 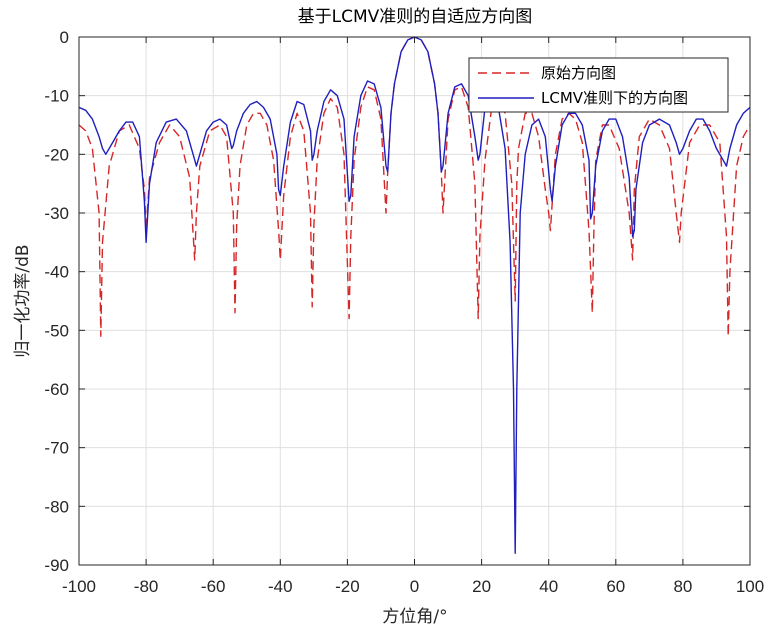 What do you see at coordinates (56, 389) in the screenshot?
I see `y-tick-label: -60` at bounding box center [56, 389].